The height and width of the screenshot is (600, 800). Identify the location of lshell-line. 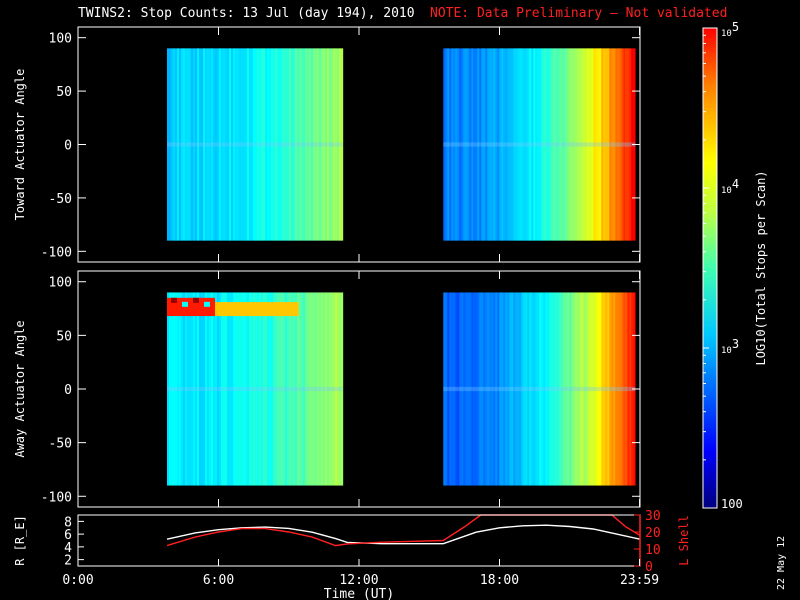
(403, 530).